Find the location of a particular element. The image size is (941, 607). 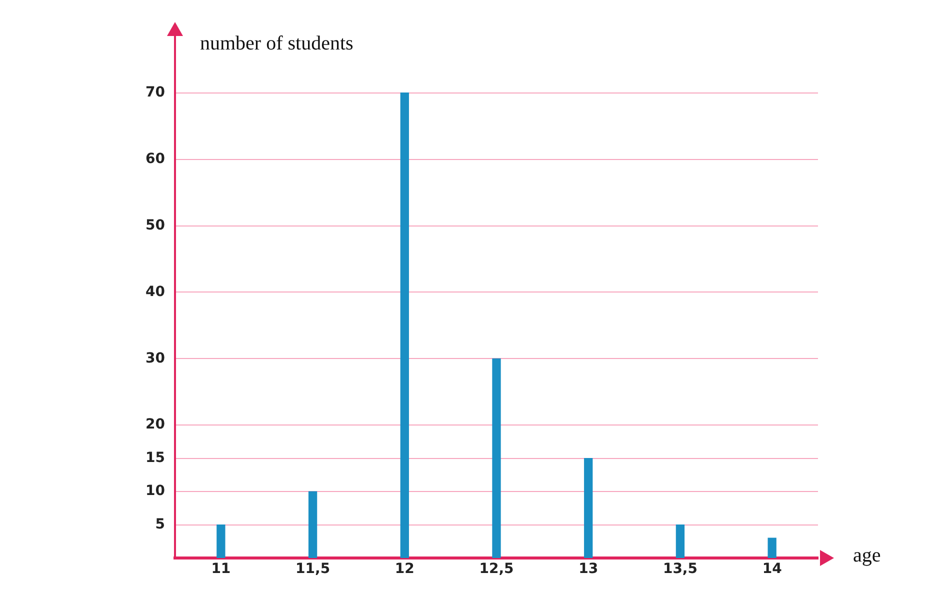

x-tick-label: 12,5 is located at coordinates (496, 569).